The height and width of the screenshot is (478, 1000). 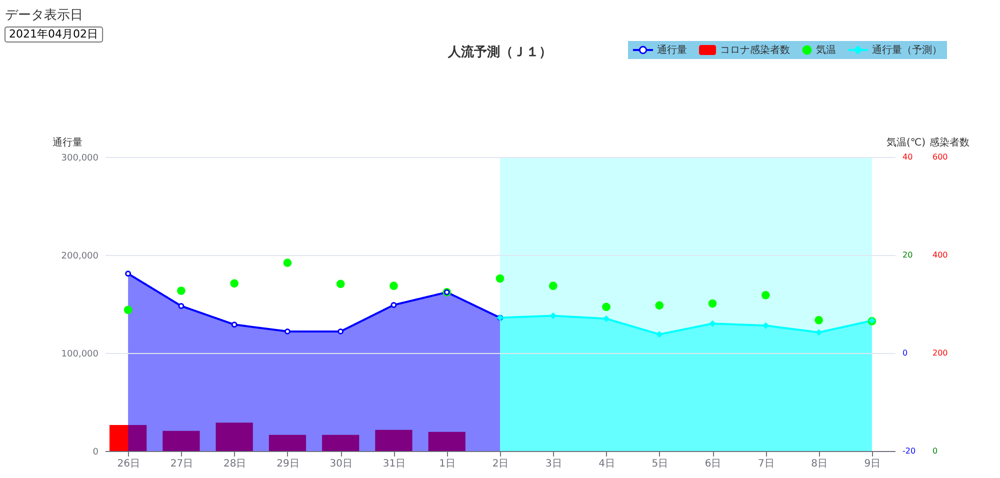 What do you see at coordinates (80, 257) in the screenshot?
I see `y-tick-label: 200,000` at bounding box center [80, 257].